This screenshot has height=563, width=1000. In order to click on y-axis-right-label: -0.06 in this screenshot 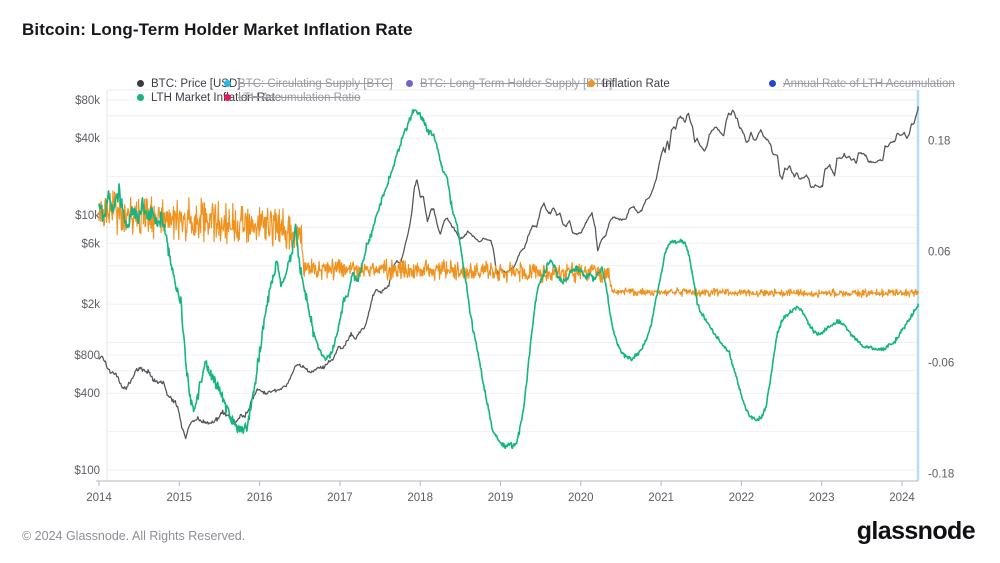, I will do `click(941, 364)`.